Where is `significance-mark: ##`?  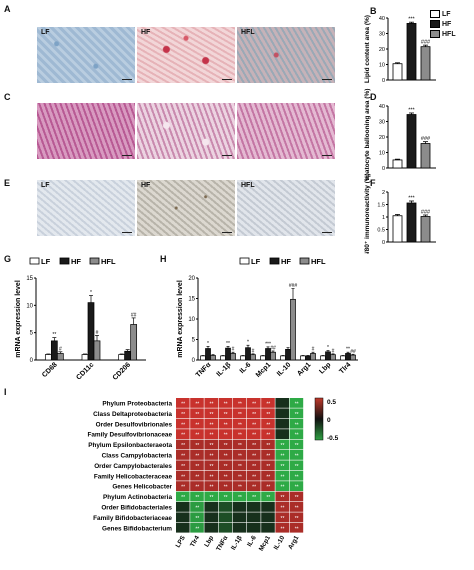 significance-mark: ## is located at coordinates (353, 352).